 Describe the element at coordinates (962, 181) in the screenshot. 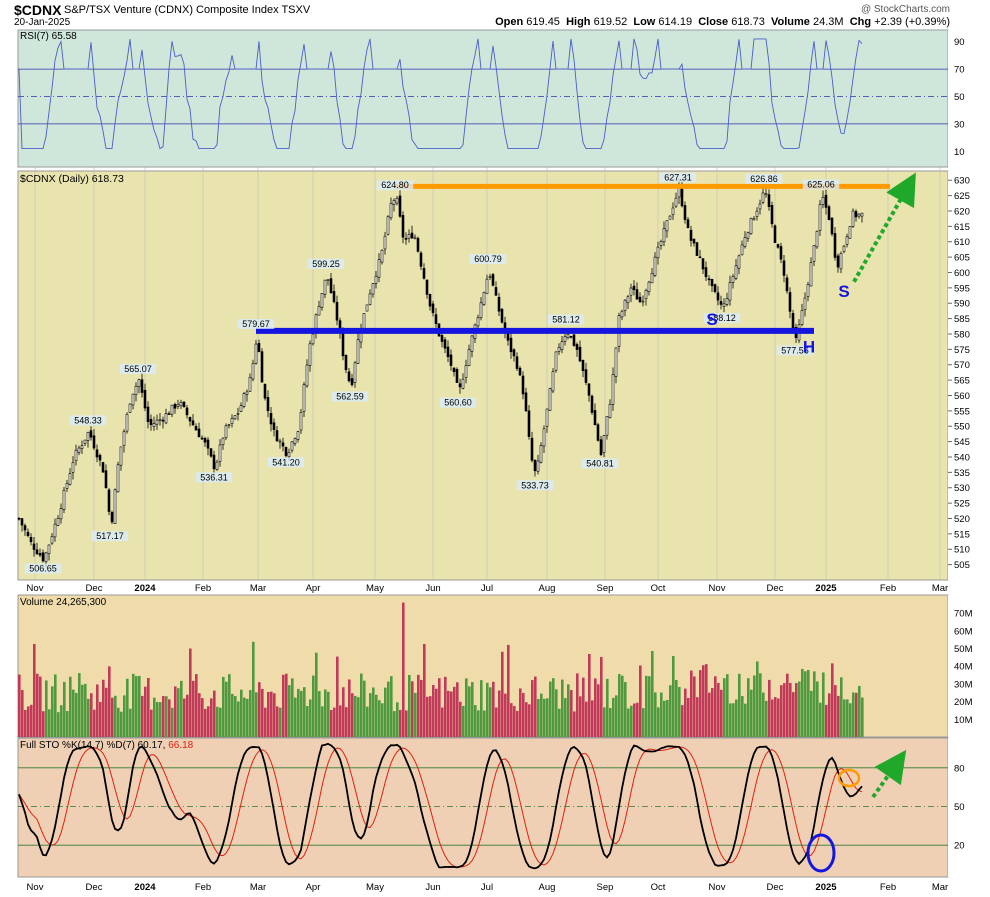

I see `price-tick-label: 630` at that location.